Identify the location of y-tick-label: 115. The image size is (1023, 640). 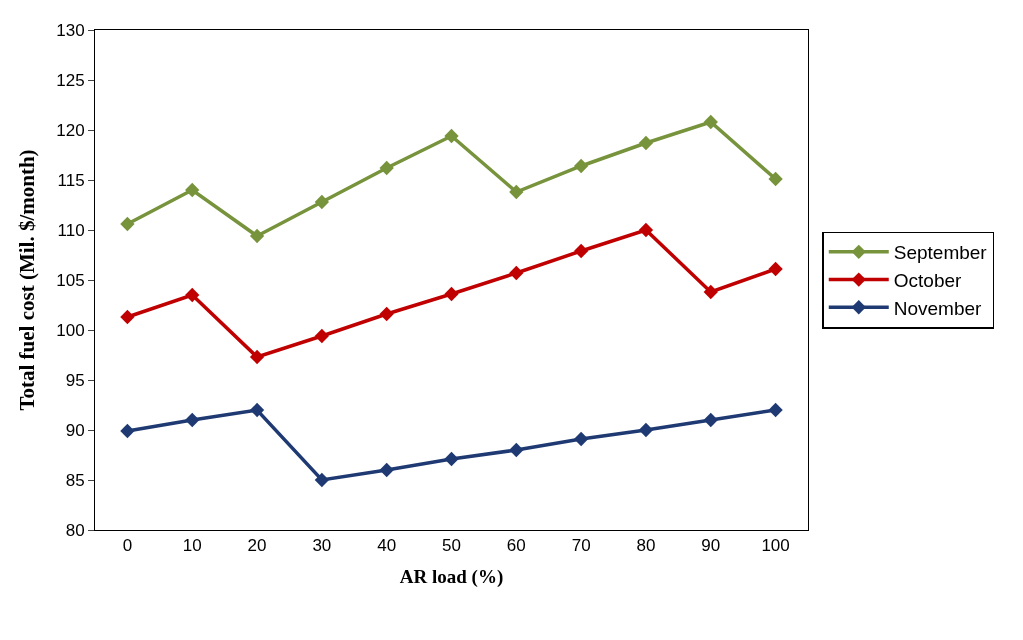
(71, 180).